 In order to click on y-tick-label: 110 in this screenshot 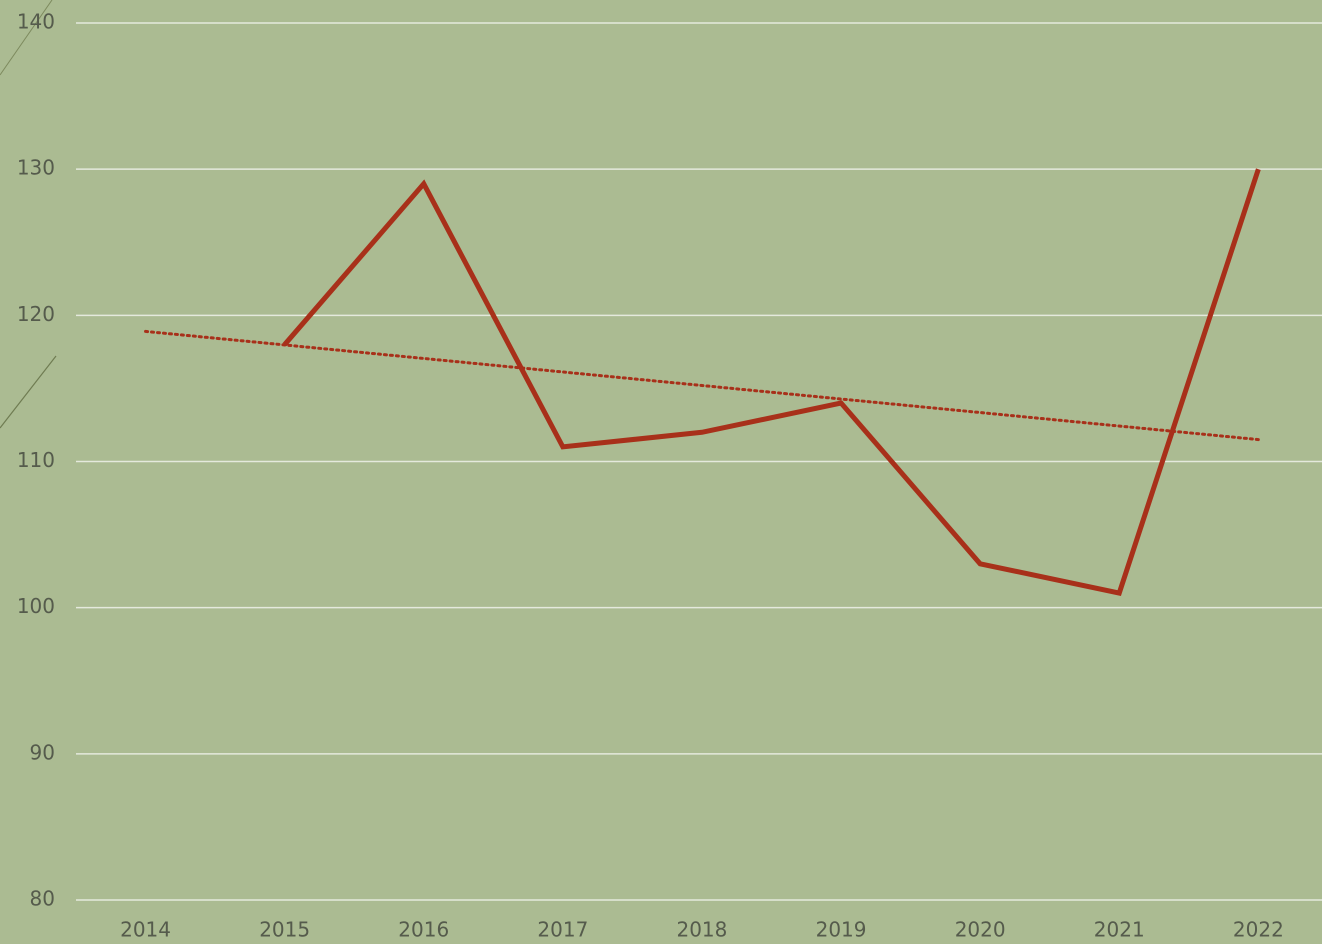, I will do `click(36, 460)`.